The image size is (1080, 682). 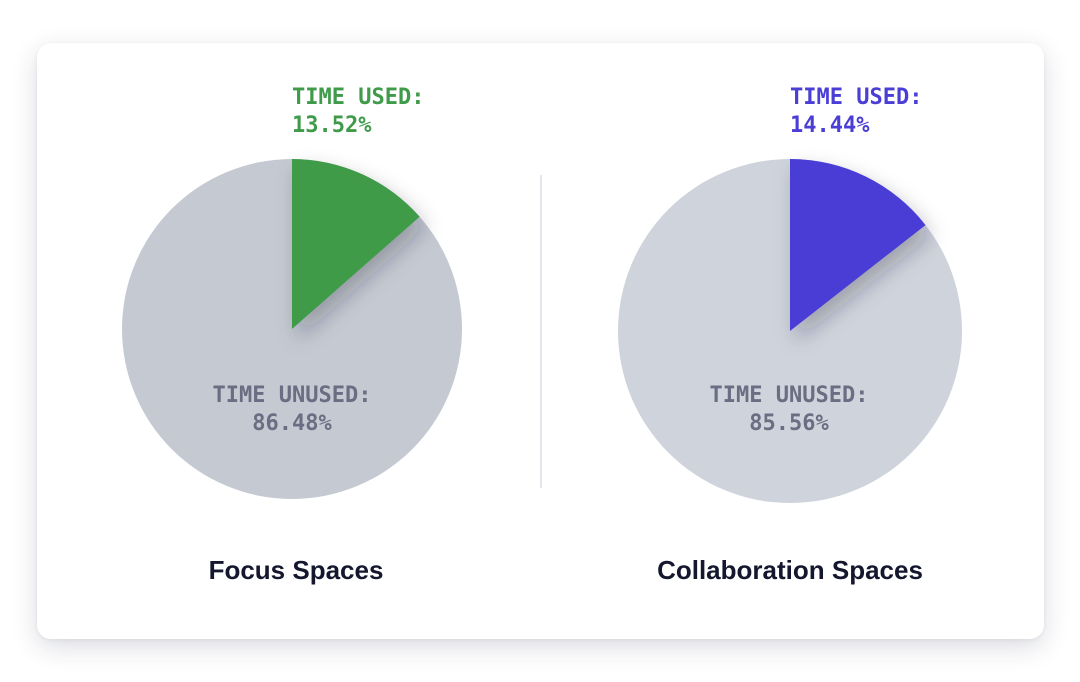 I want to click on collaboration-pie-used-slice, so click(x=858, y=245).